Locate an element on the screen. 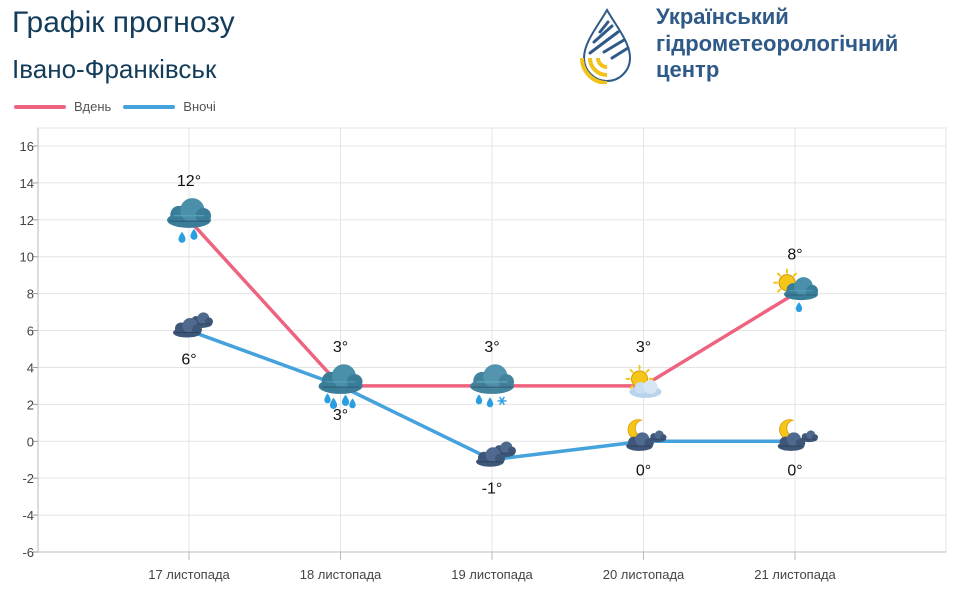 This screenshot has height=597, width=962. sleet-cloud-icon is located at coordinates (492, 385).